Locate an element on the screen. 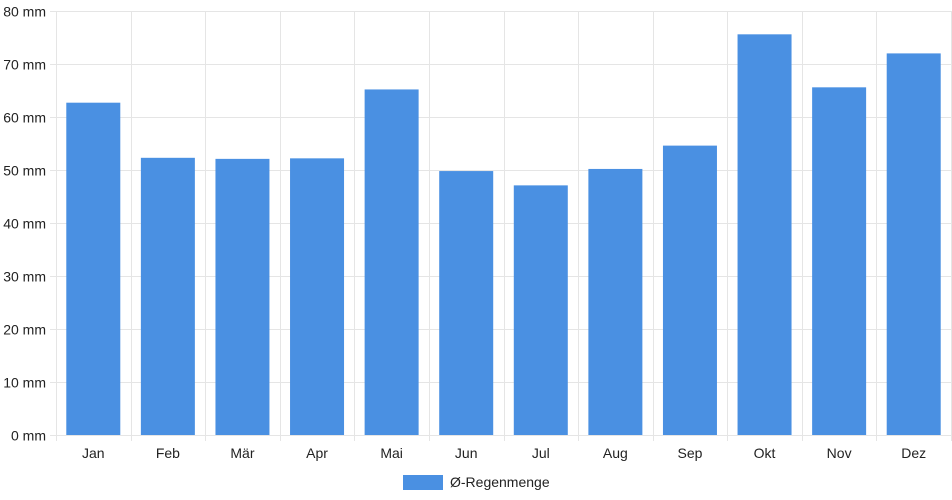  x-tick-label: Jun is located at coordinates (466, 453).